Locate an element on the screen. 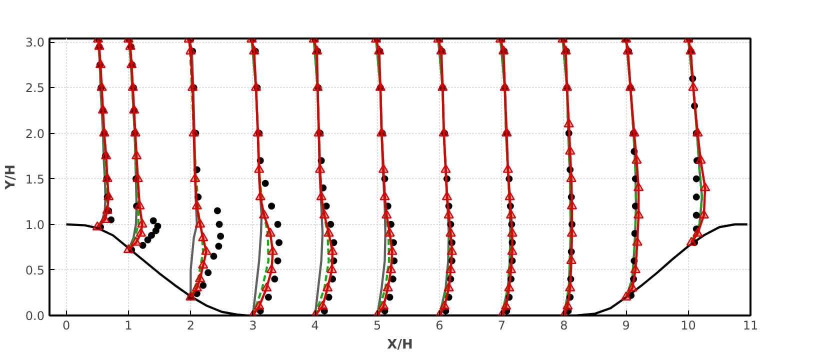  y-tick-label: 3.0 is located at coordinates (35, 43).